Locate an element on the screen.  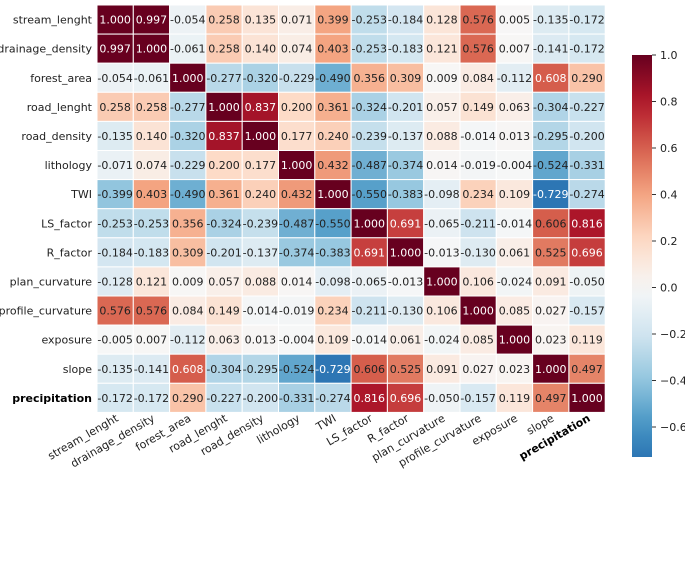
cell-value-label: 0.361 is located at coordinates (224, 194).